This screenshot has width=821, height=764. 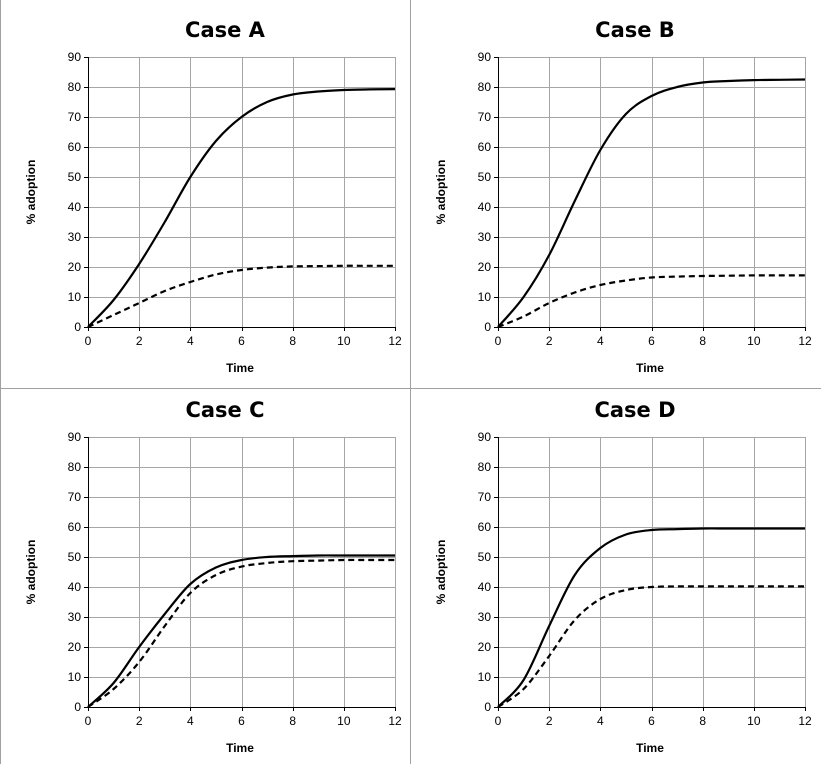 What do you see at coordinates (634, 410) in the screenshot?
I see `chart-title: Case D` at bounding box center [634, 410].